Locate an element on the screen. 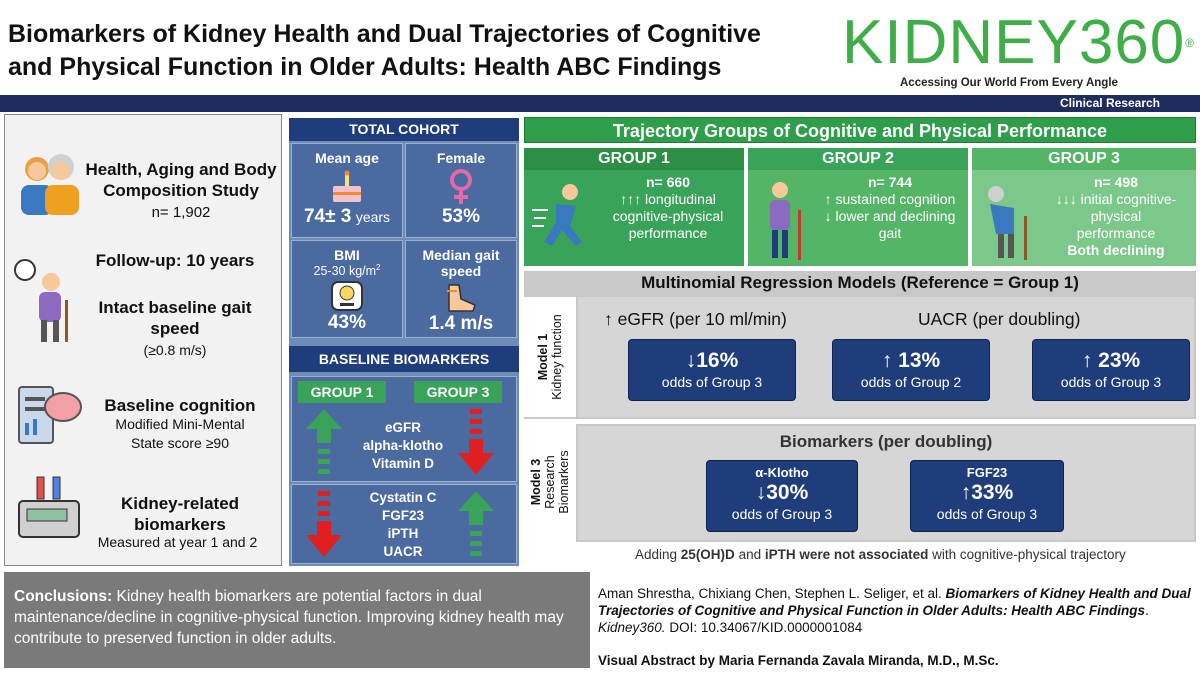 The image size is (1200, 675). model3-sublabel-2: Biomarkers is located at coordinates (564, 482).